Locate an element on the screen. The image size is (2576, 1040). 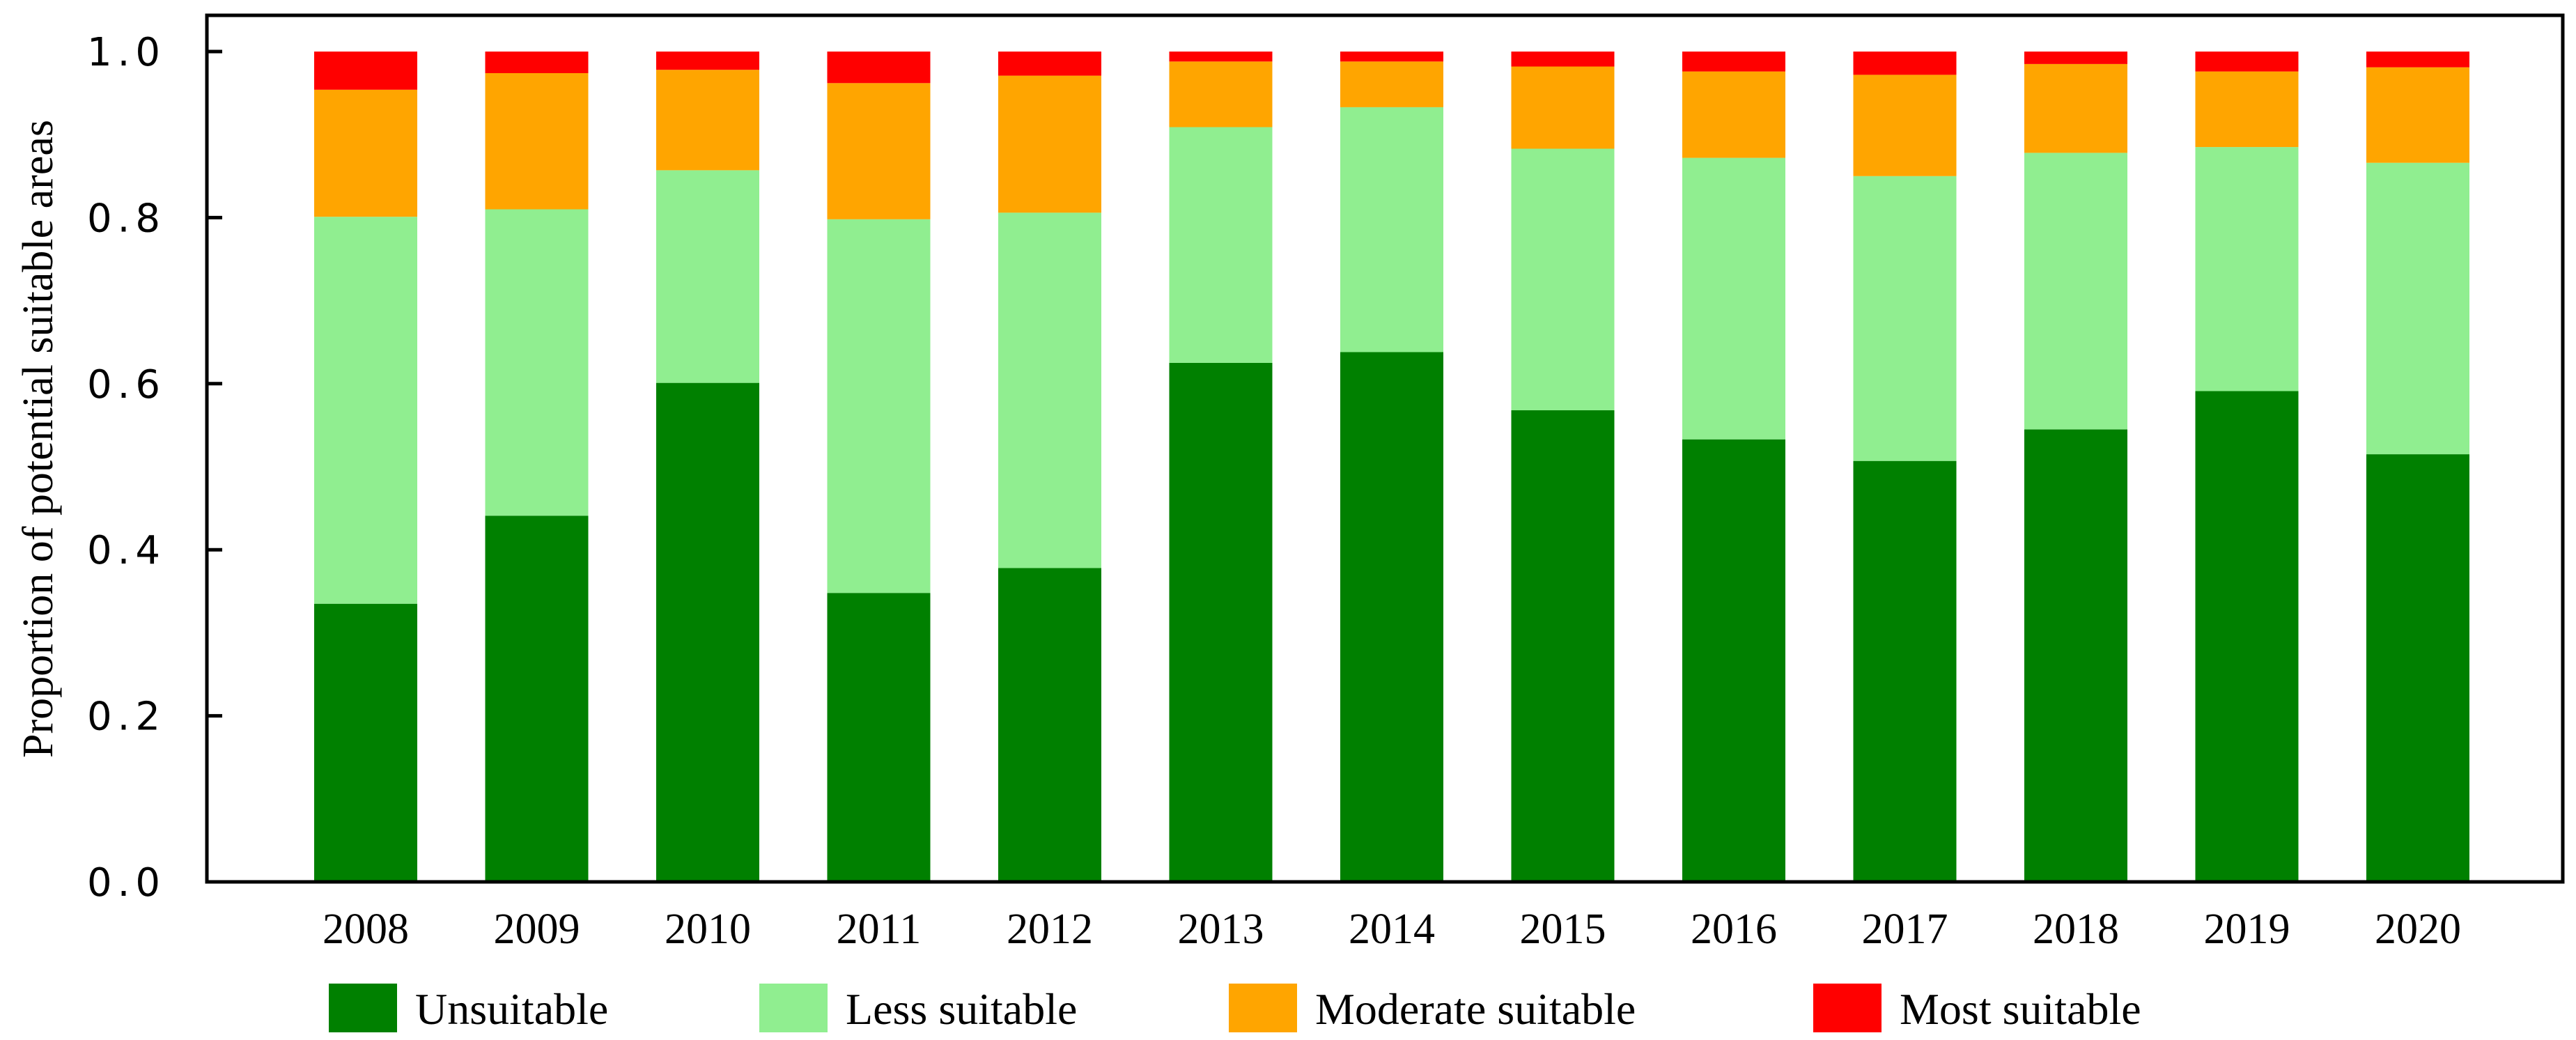
legend-swatch-unsuitable is located at coordinates (363, 1008).